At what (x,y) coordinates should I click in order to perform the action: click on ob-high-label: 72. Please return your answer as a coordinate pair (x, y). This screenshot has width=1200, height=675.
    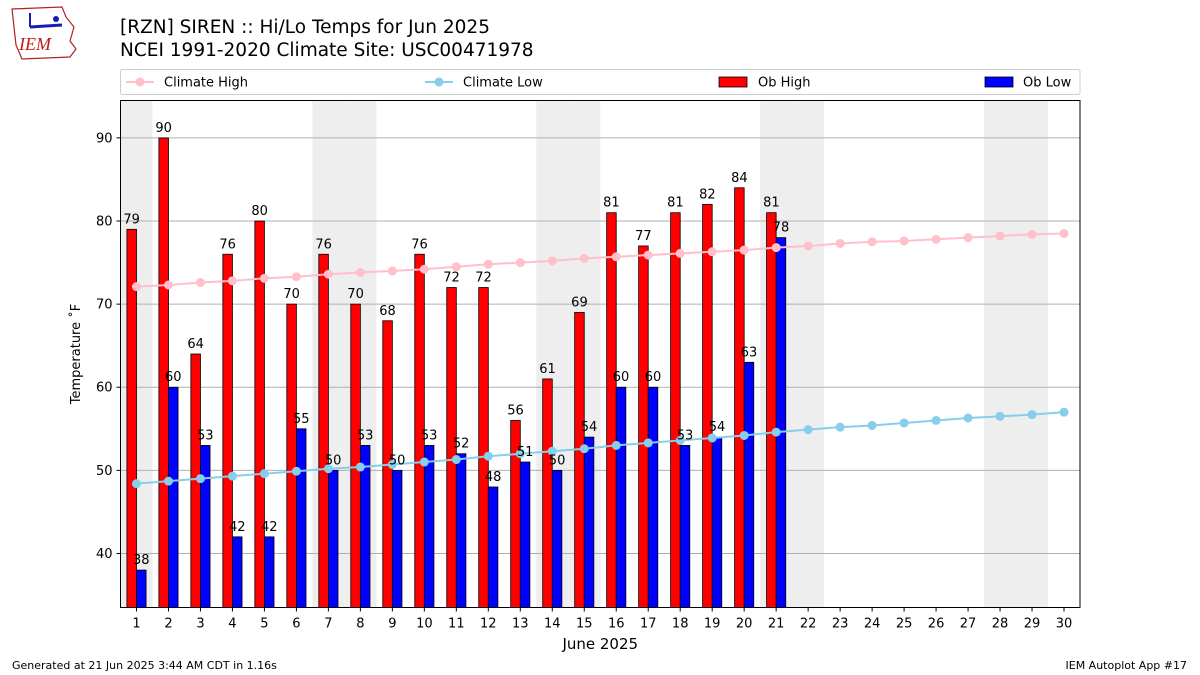
    Looking at the image, I should click on (451, 278).